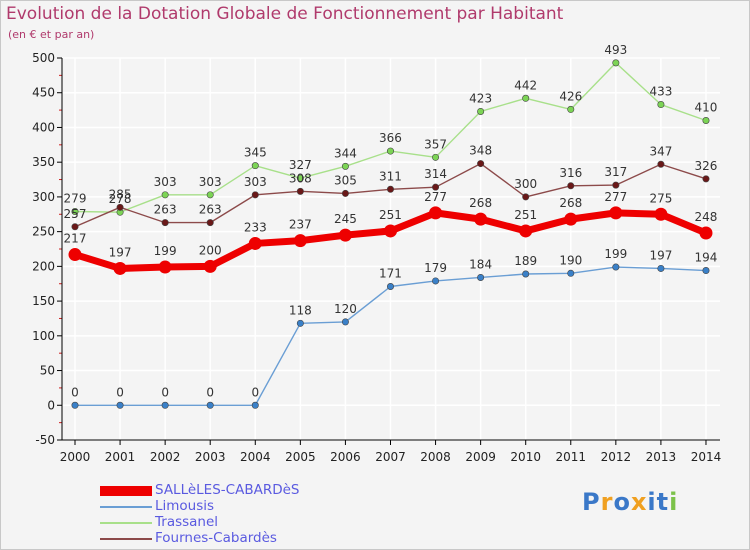 Image resolution: width=750 pixels, height=550 pixels. What do you see at coordinates (126, 539) in the screenshot?
I see `legend-swatch-fournes` at bounding box center [126, 539].